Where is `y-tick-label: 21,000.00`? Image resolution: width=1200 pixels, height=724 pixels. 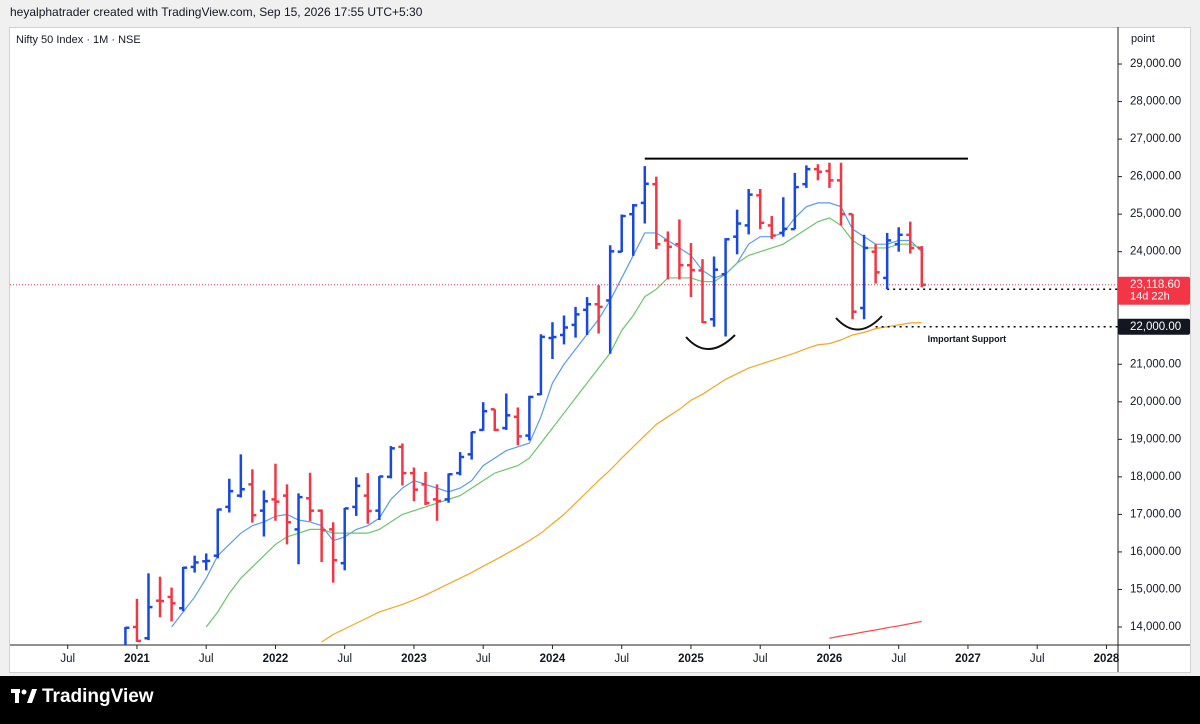 y-tick-label: 21,000.00 is located at coordinates (1155, 364).